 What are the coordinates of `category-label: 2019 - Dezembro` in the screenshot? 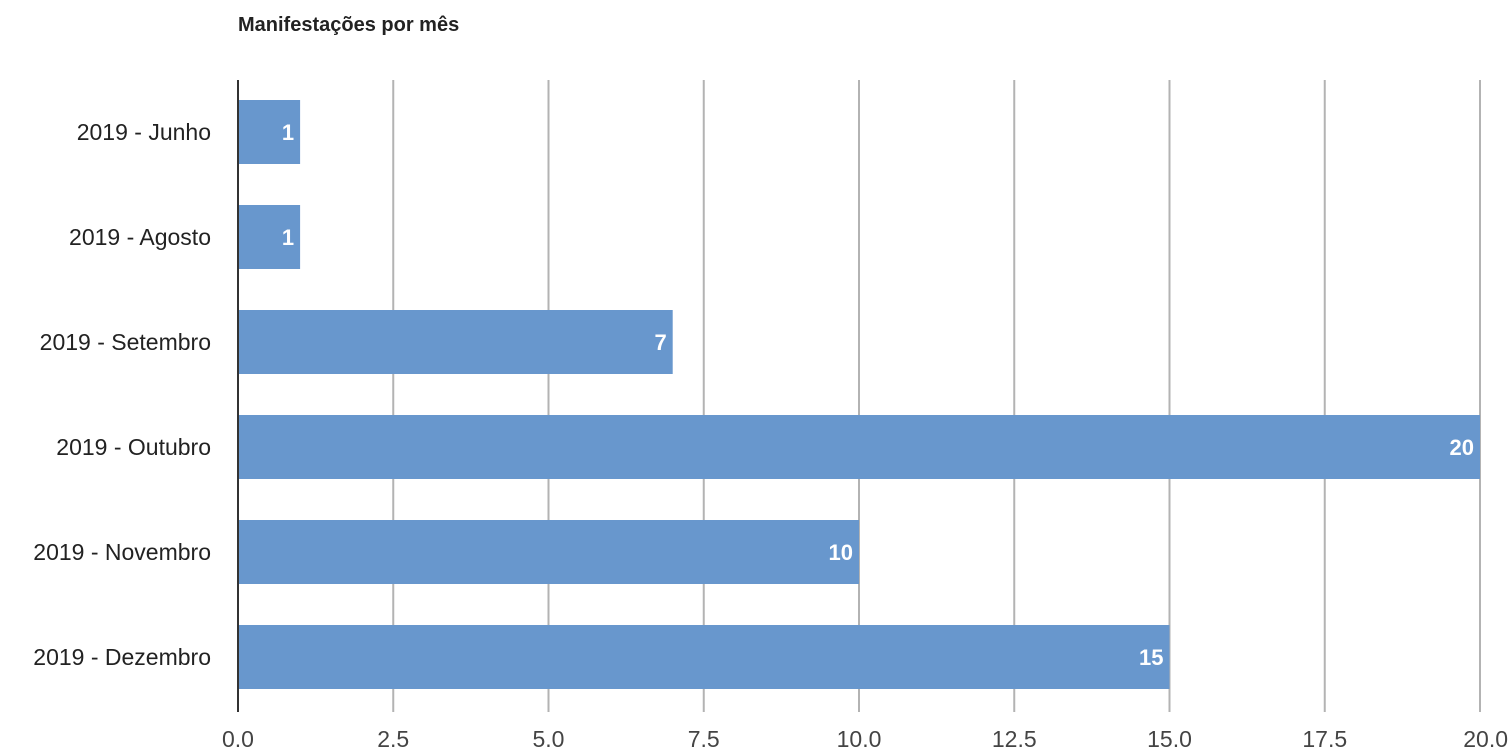 It's located at (122, 657).